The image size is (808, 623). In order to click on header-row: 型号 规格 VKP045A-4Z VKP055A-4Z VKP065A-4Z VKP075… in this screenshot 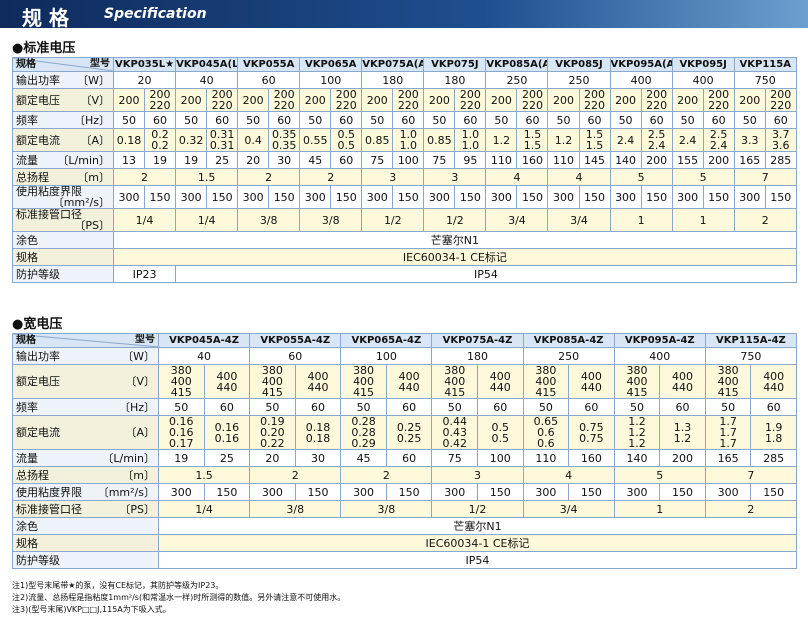, I will do `click(404, 340)`.